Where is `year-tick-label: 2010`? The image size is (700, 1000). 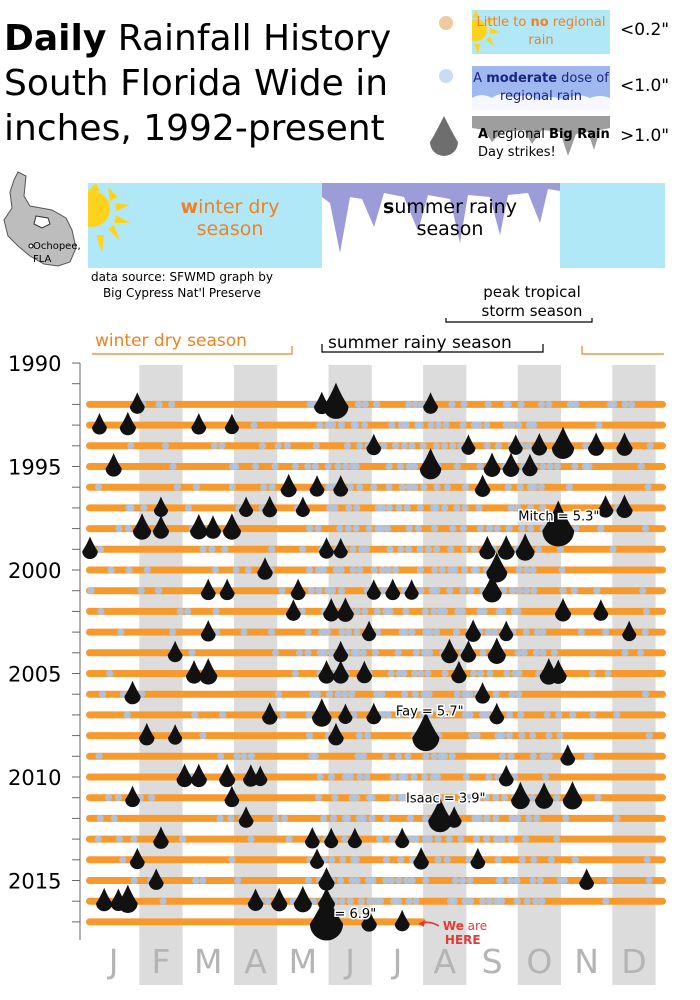 year-tick-label: 2010 is located at coordinates (34, 778).